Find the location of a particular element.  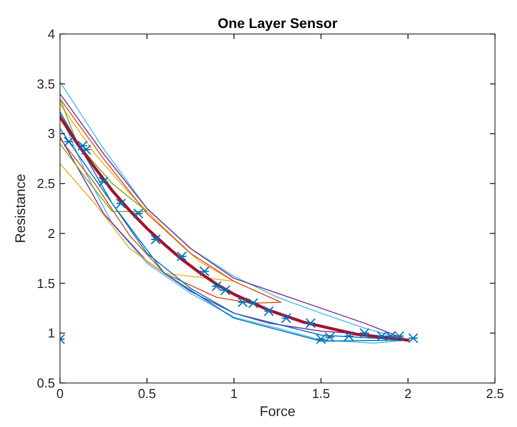

y-tick-label: 0.5 is located at coordinates (45, 383).